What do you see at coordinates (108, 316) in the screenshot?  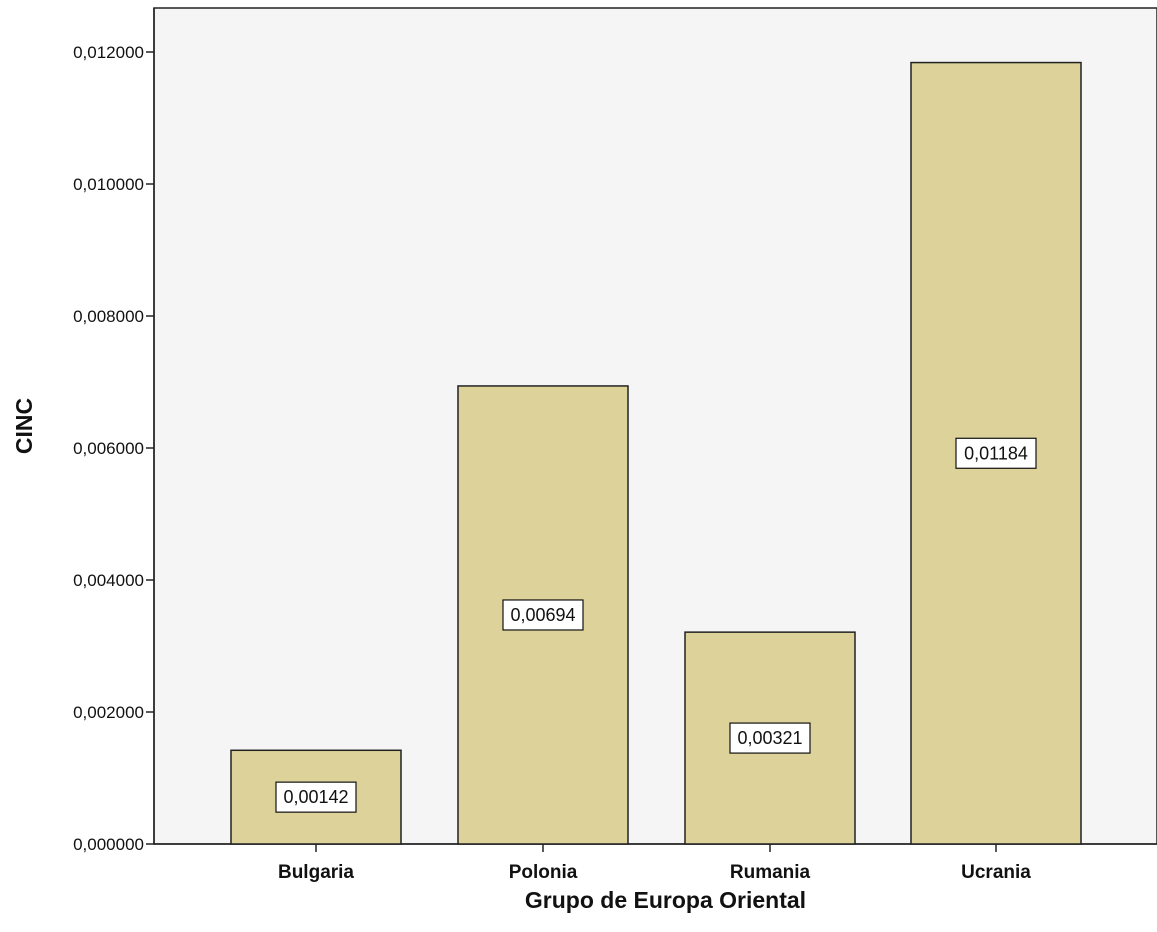 I see `y-tick-label: 0,008000` at bounding box center [108, 316].